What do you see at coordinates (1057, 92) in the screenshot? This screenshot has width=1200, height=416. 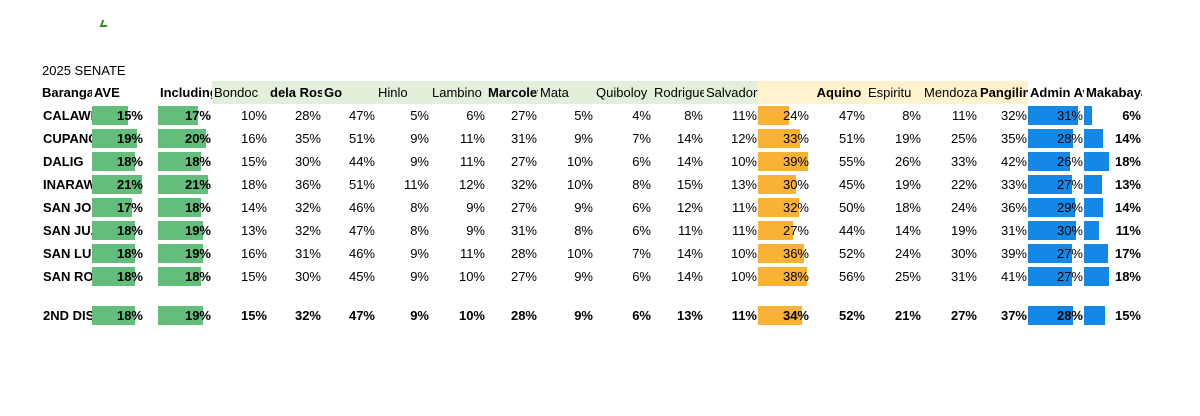 I see `column-header: Admin Ave` at bounding box center [1057, 92].